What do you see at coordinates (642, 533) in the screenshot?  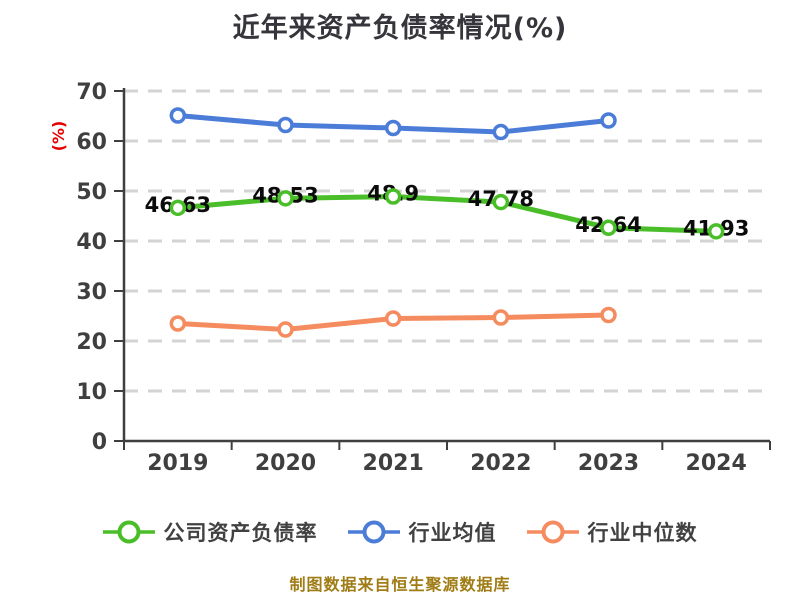 I see `legend-label: 行业中位数` at bounding box center [642, 533].